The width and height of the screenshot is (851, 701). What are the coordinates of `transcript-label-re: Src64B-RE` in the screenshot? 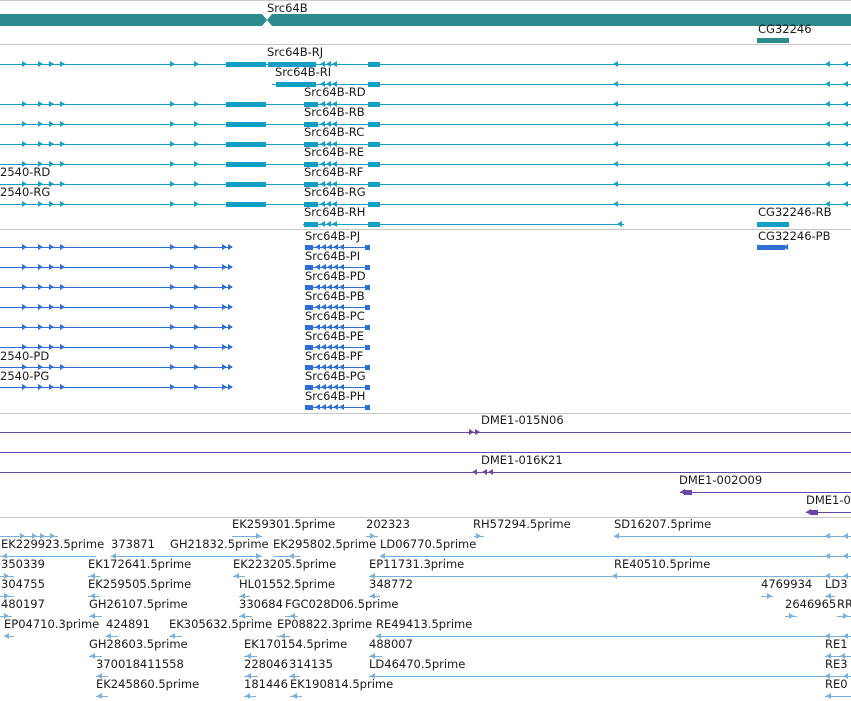 It's located at (334, 152).